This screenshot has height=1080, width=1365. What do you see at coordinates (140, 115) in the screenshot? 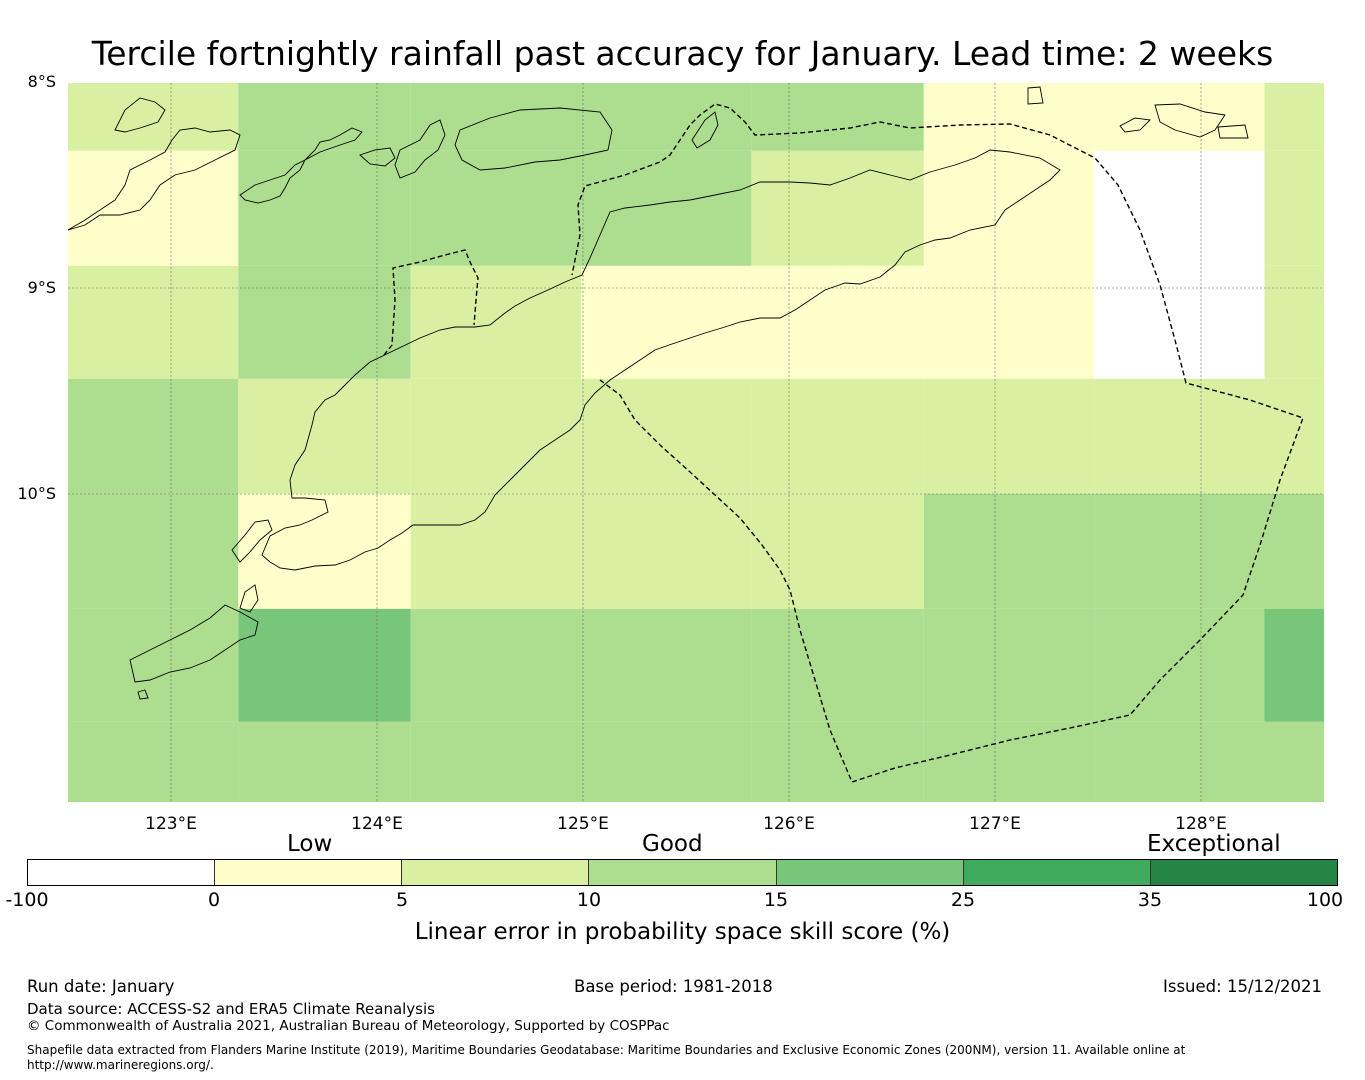
I see `adonara-coastline` at bounding box center [140, 115].